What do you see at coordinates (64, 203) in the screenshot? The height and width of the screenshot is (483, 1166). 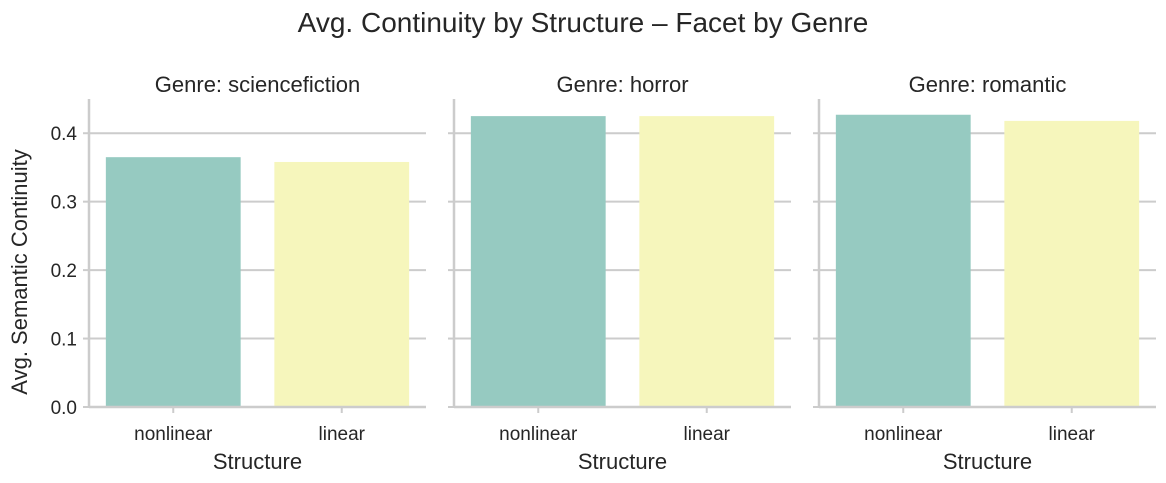 I see `y-tick-label: 0.3` at bounding box center [64, 203].